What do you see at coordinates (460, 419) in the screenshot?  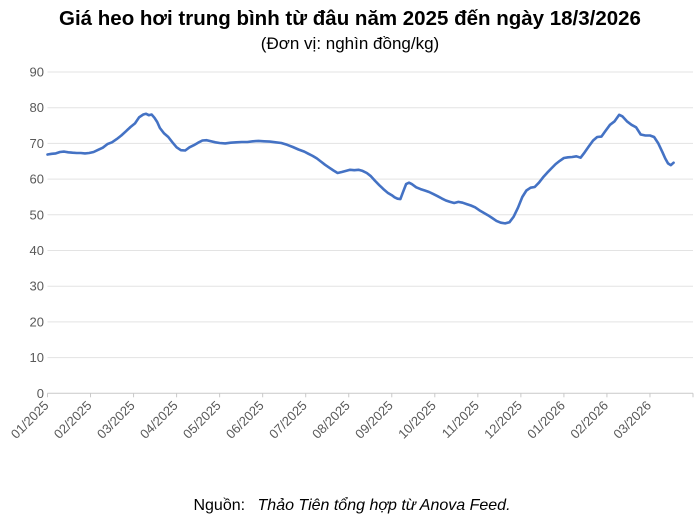 I see `x-tick-label: 11/2025` at bounding box center [460, 419].